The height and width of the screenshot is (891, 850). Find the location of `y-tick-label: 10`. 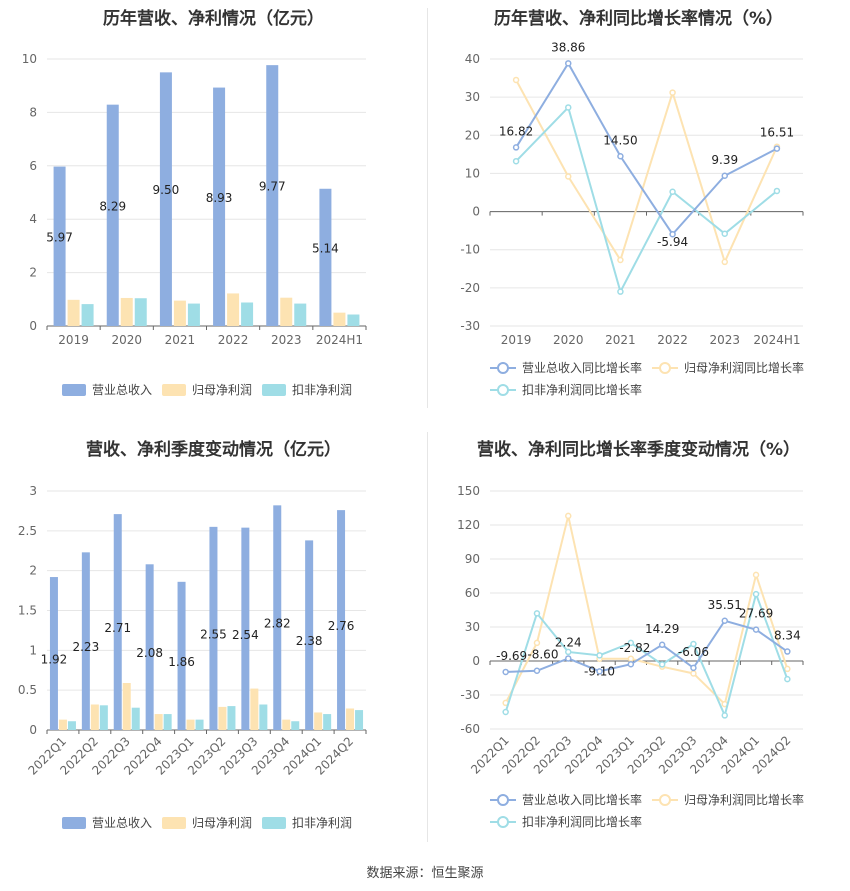

y-tick-label: 10 is located at coordinates (29, 59).